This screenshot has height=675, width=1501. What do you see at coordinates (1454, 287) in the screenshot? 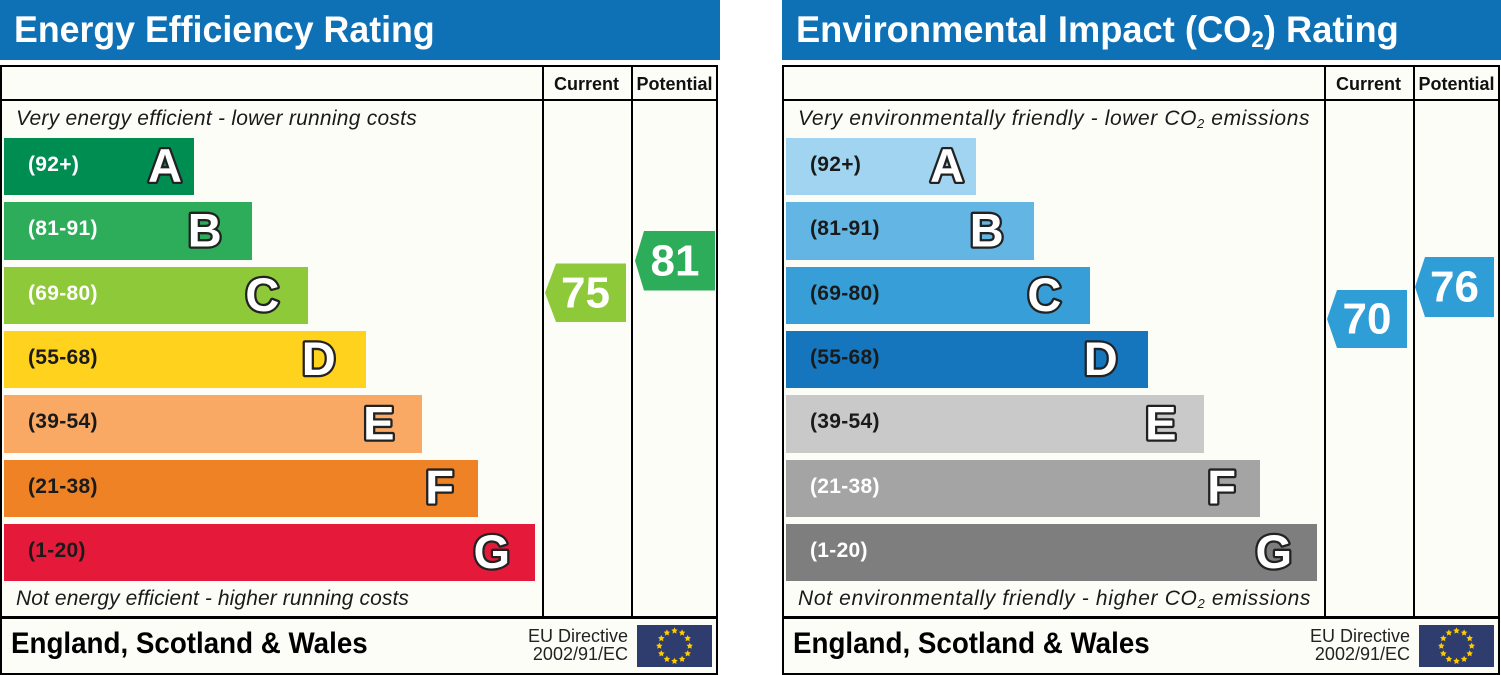
I see `svg-text: 76` at bounding box center [1454, 287].